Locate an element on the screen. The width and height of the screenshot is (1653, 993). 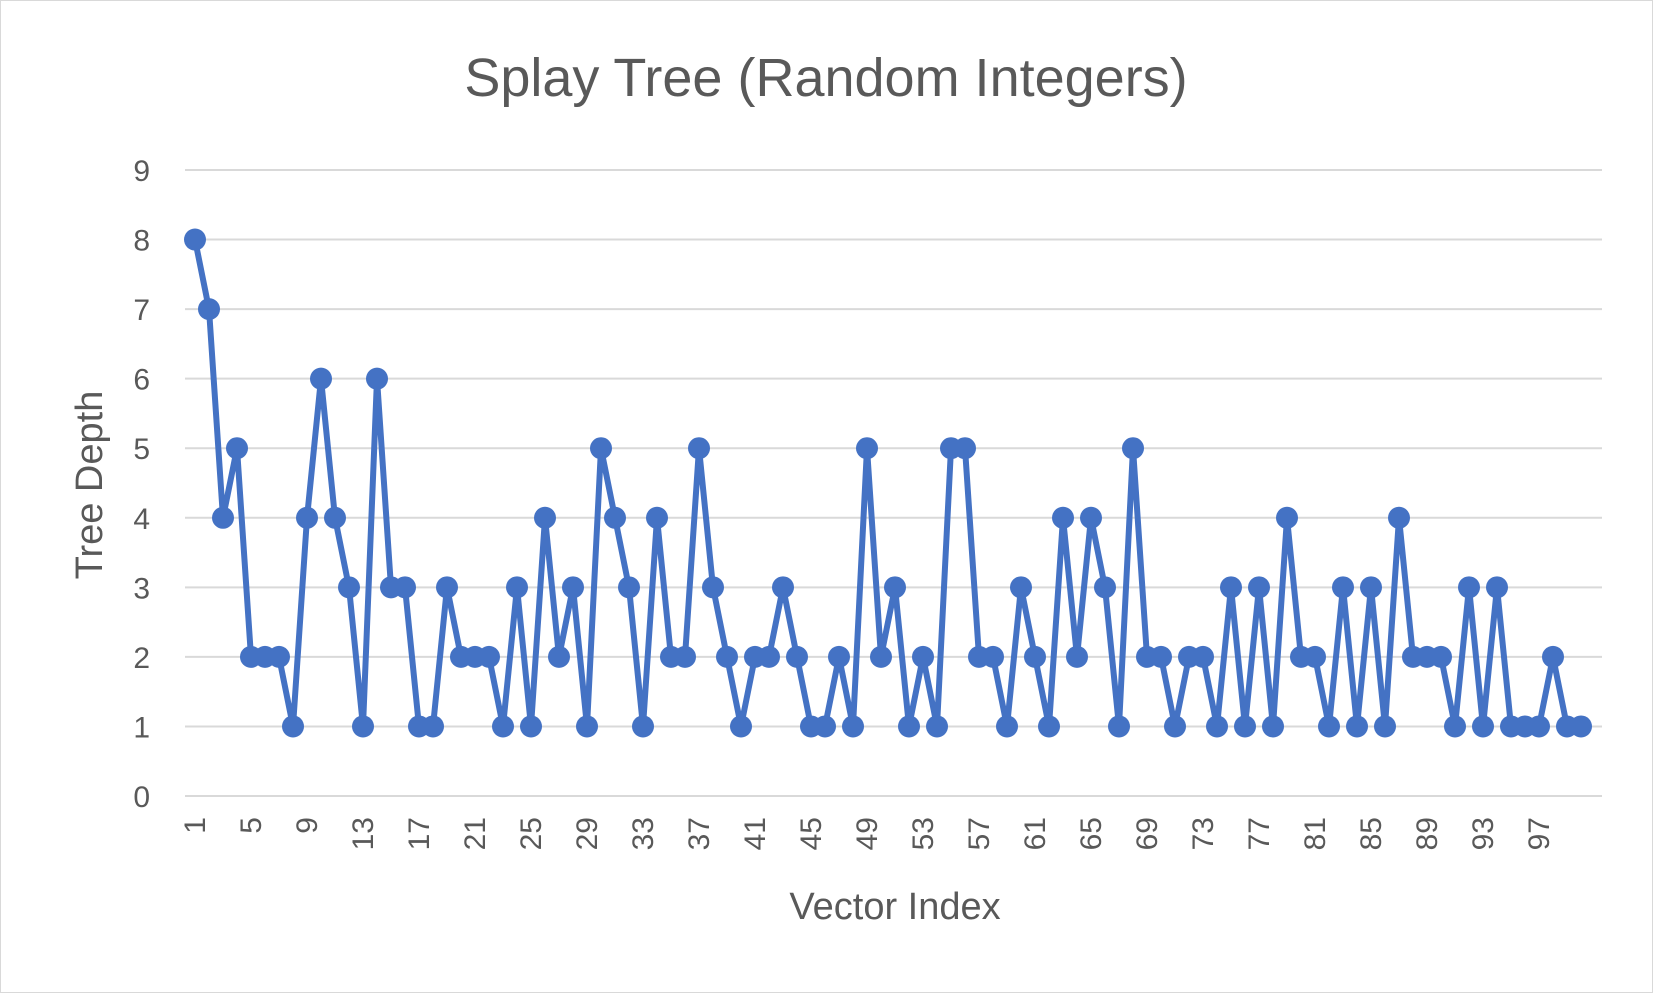
x-tick-label: 81 is located at coordinates (1315, 833).